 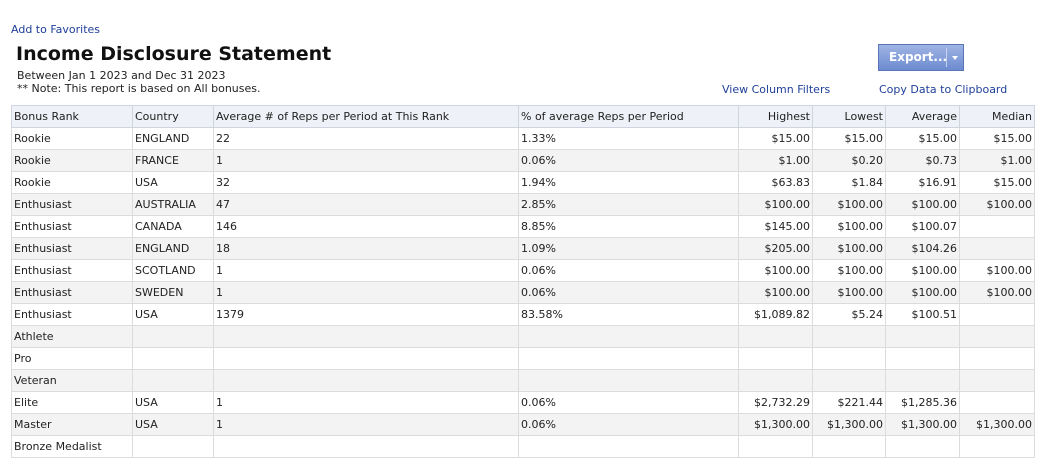 I want to click on table-cell: $104.26, so click(x=922, y=248).